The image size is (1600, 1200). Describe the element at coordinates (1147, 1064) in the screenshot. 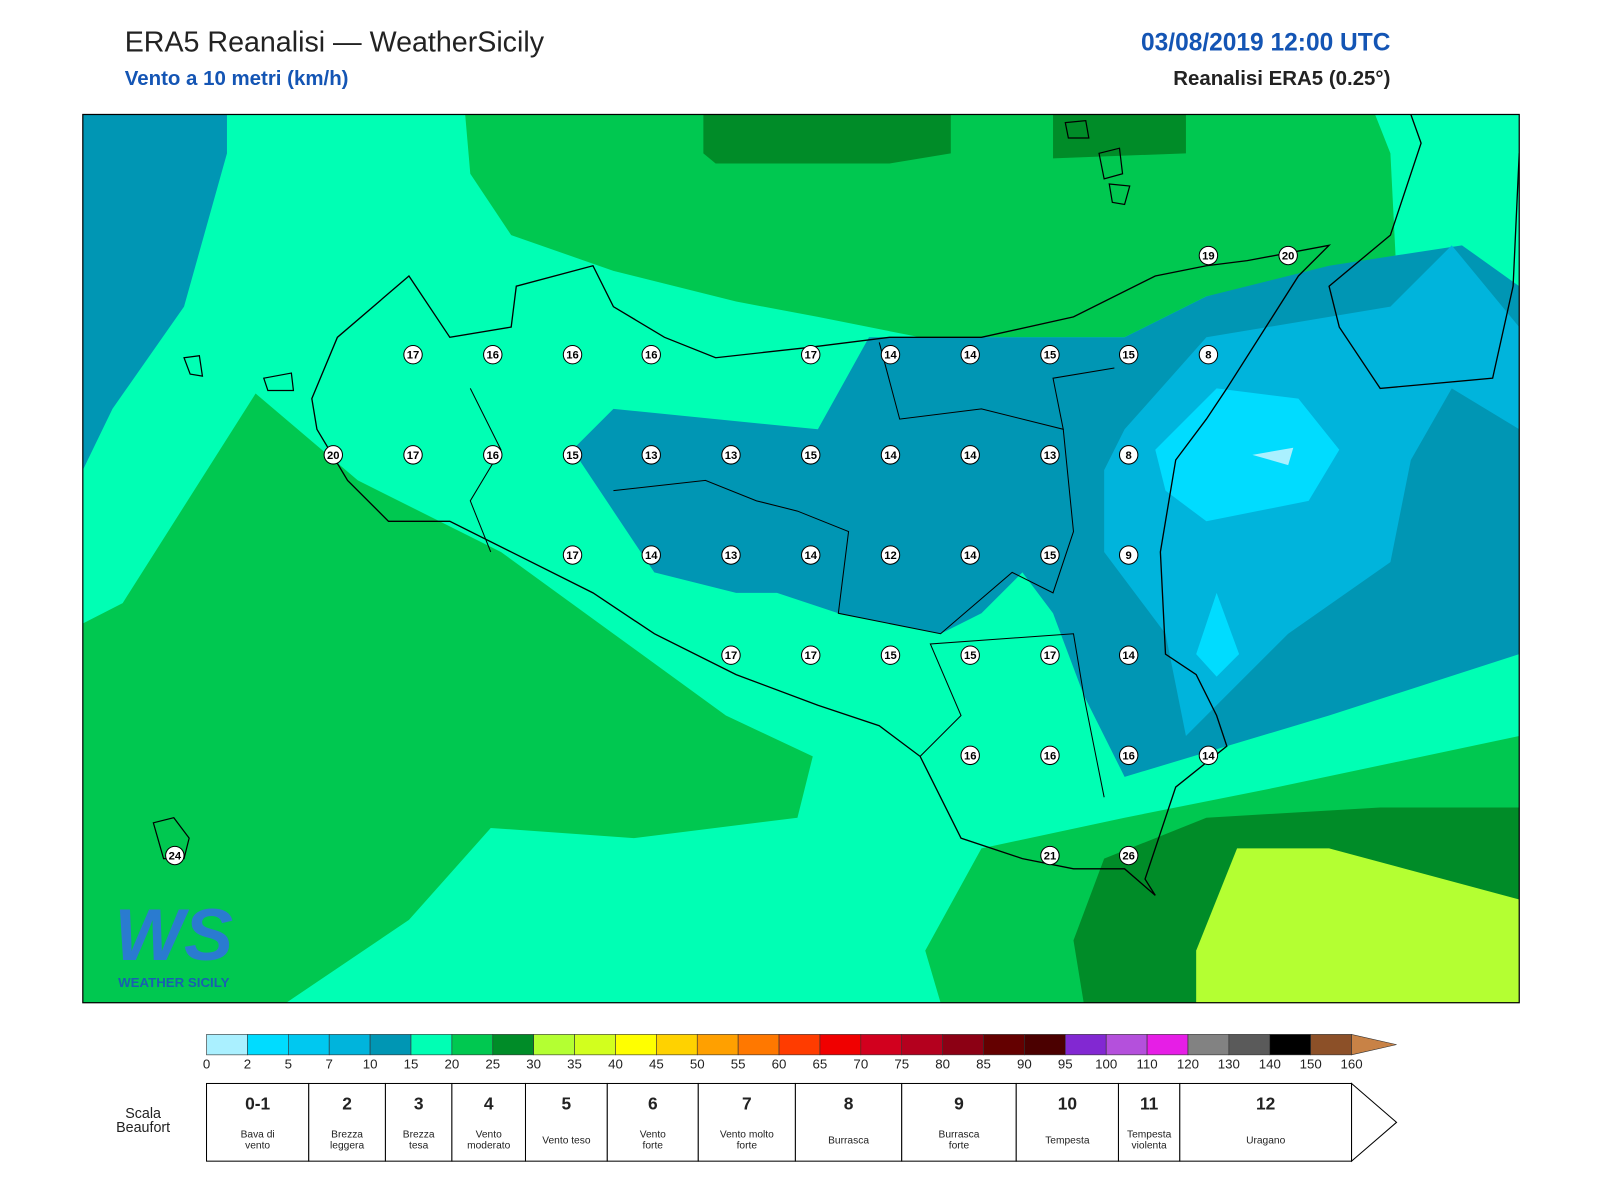

I see `colorbar-tick-label: 110` at that location.